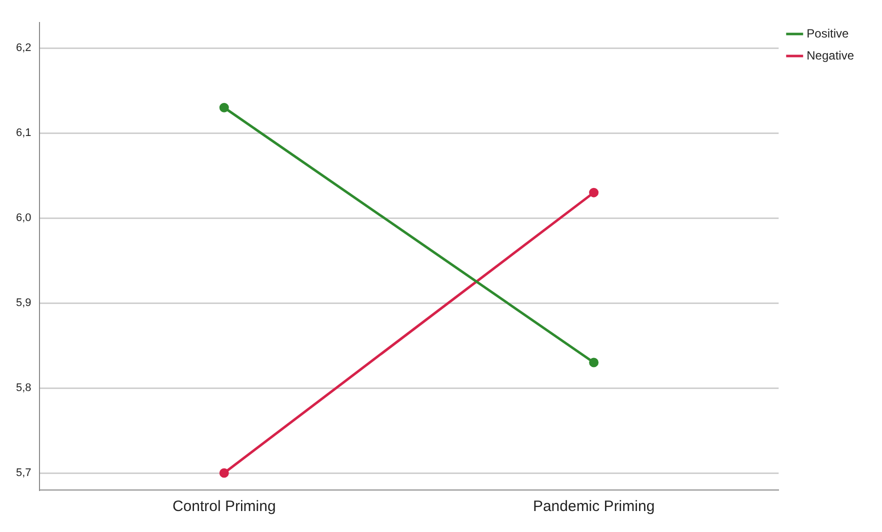 This screenshot has height=532, width=882. I want to click on y-tick-label: 6,1, so click(24, 133).